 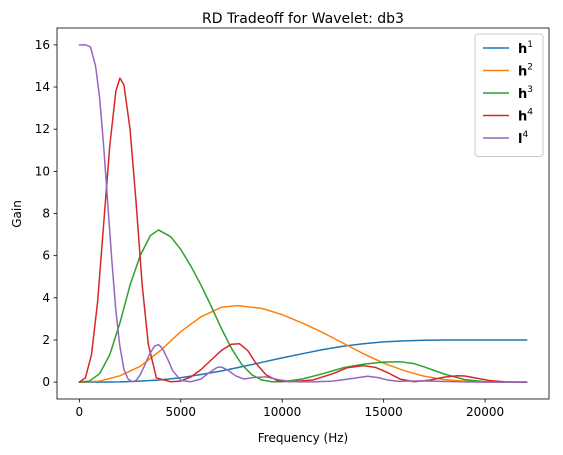 I want to click on y-tick-label: 8, so click(x=46, y=214).